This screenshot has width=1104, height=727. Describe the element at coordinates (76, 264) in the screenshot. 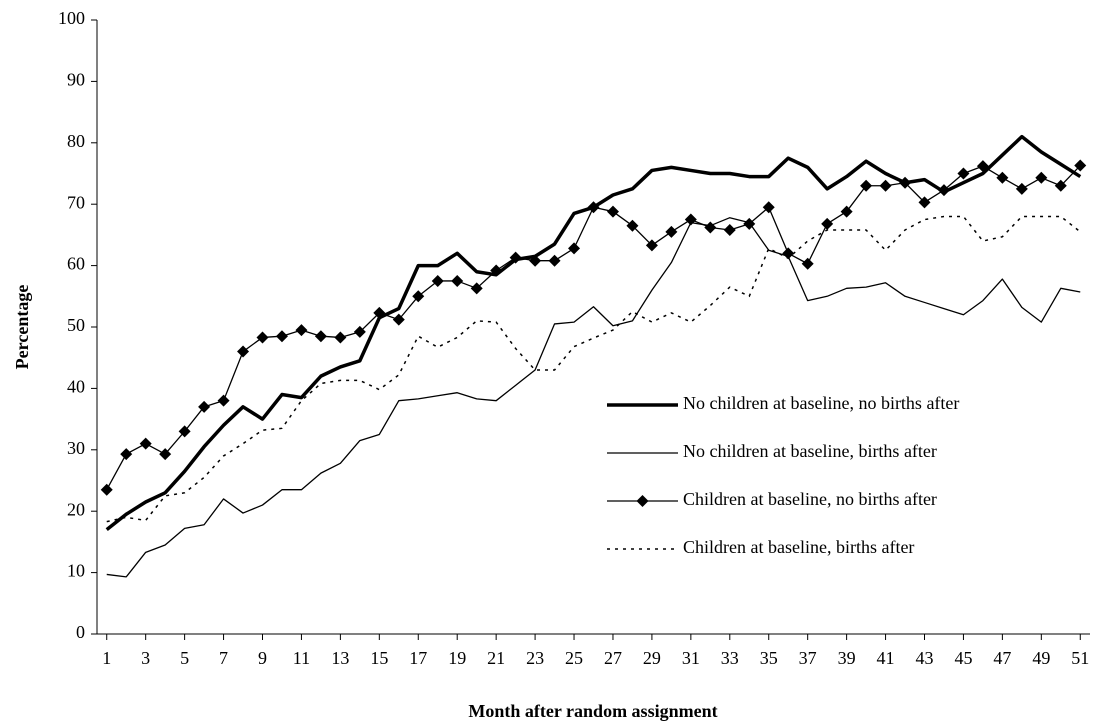

I see `y-tick-label: 60` at that location.